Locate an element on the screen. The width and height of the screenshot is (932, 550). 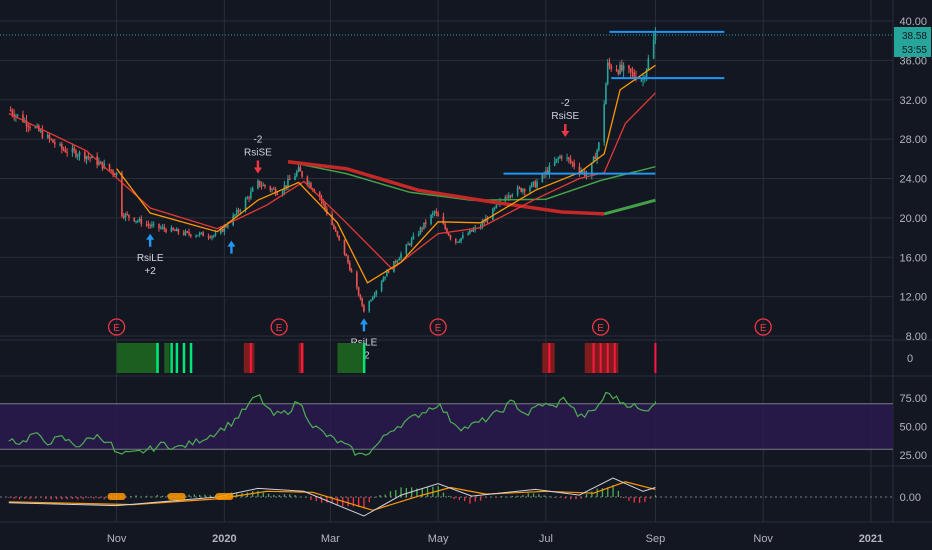
rsi-band is located at coordinates (446, 426).